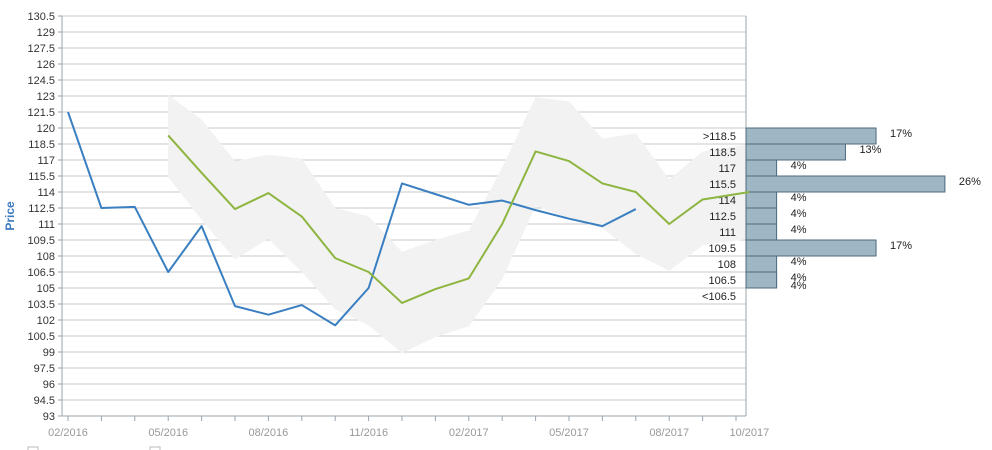 This screenshot has width=992, height=450. What do you see at coordinates (469, 433) in the screenshot?
I see `x-tick-label: 02/2017` at bounding box center [469, 433].